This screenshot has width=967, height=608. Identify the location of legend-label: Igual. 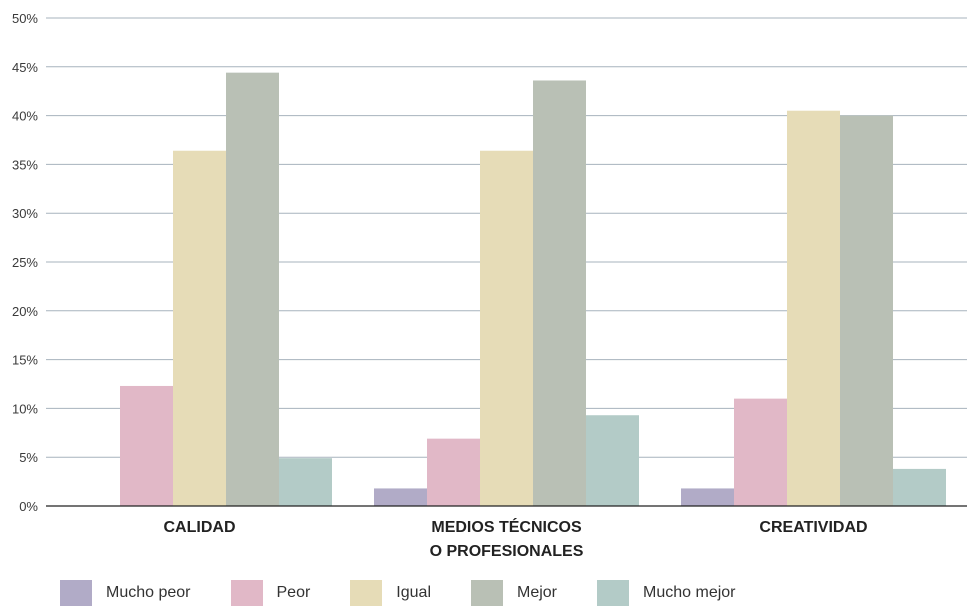
(413, 592).